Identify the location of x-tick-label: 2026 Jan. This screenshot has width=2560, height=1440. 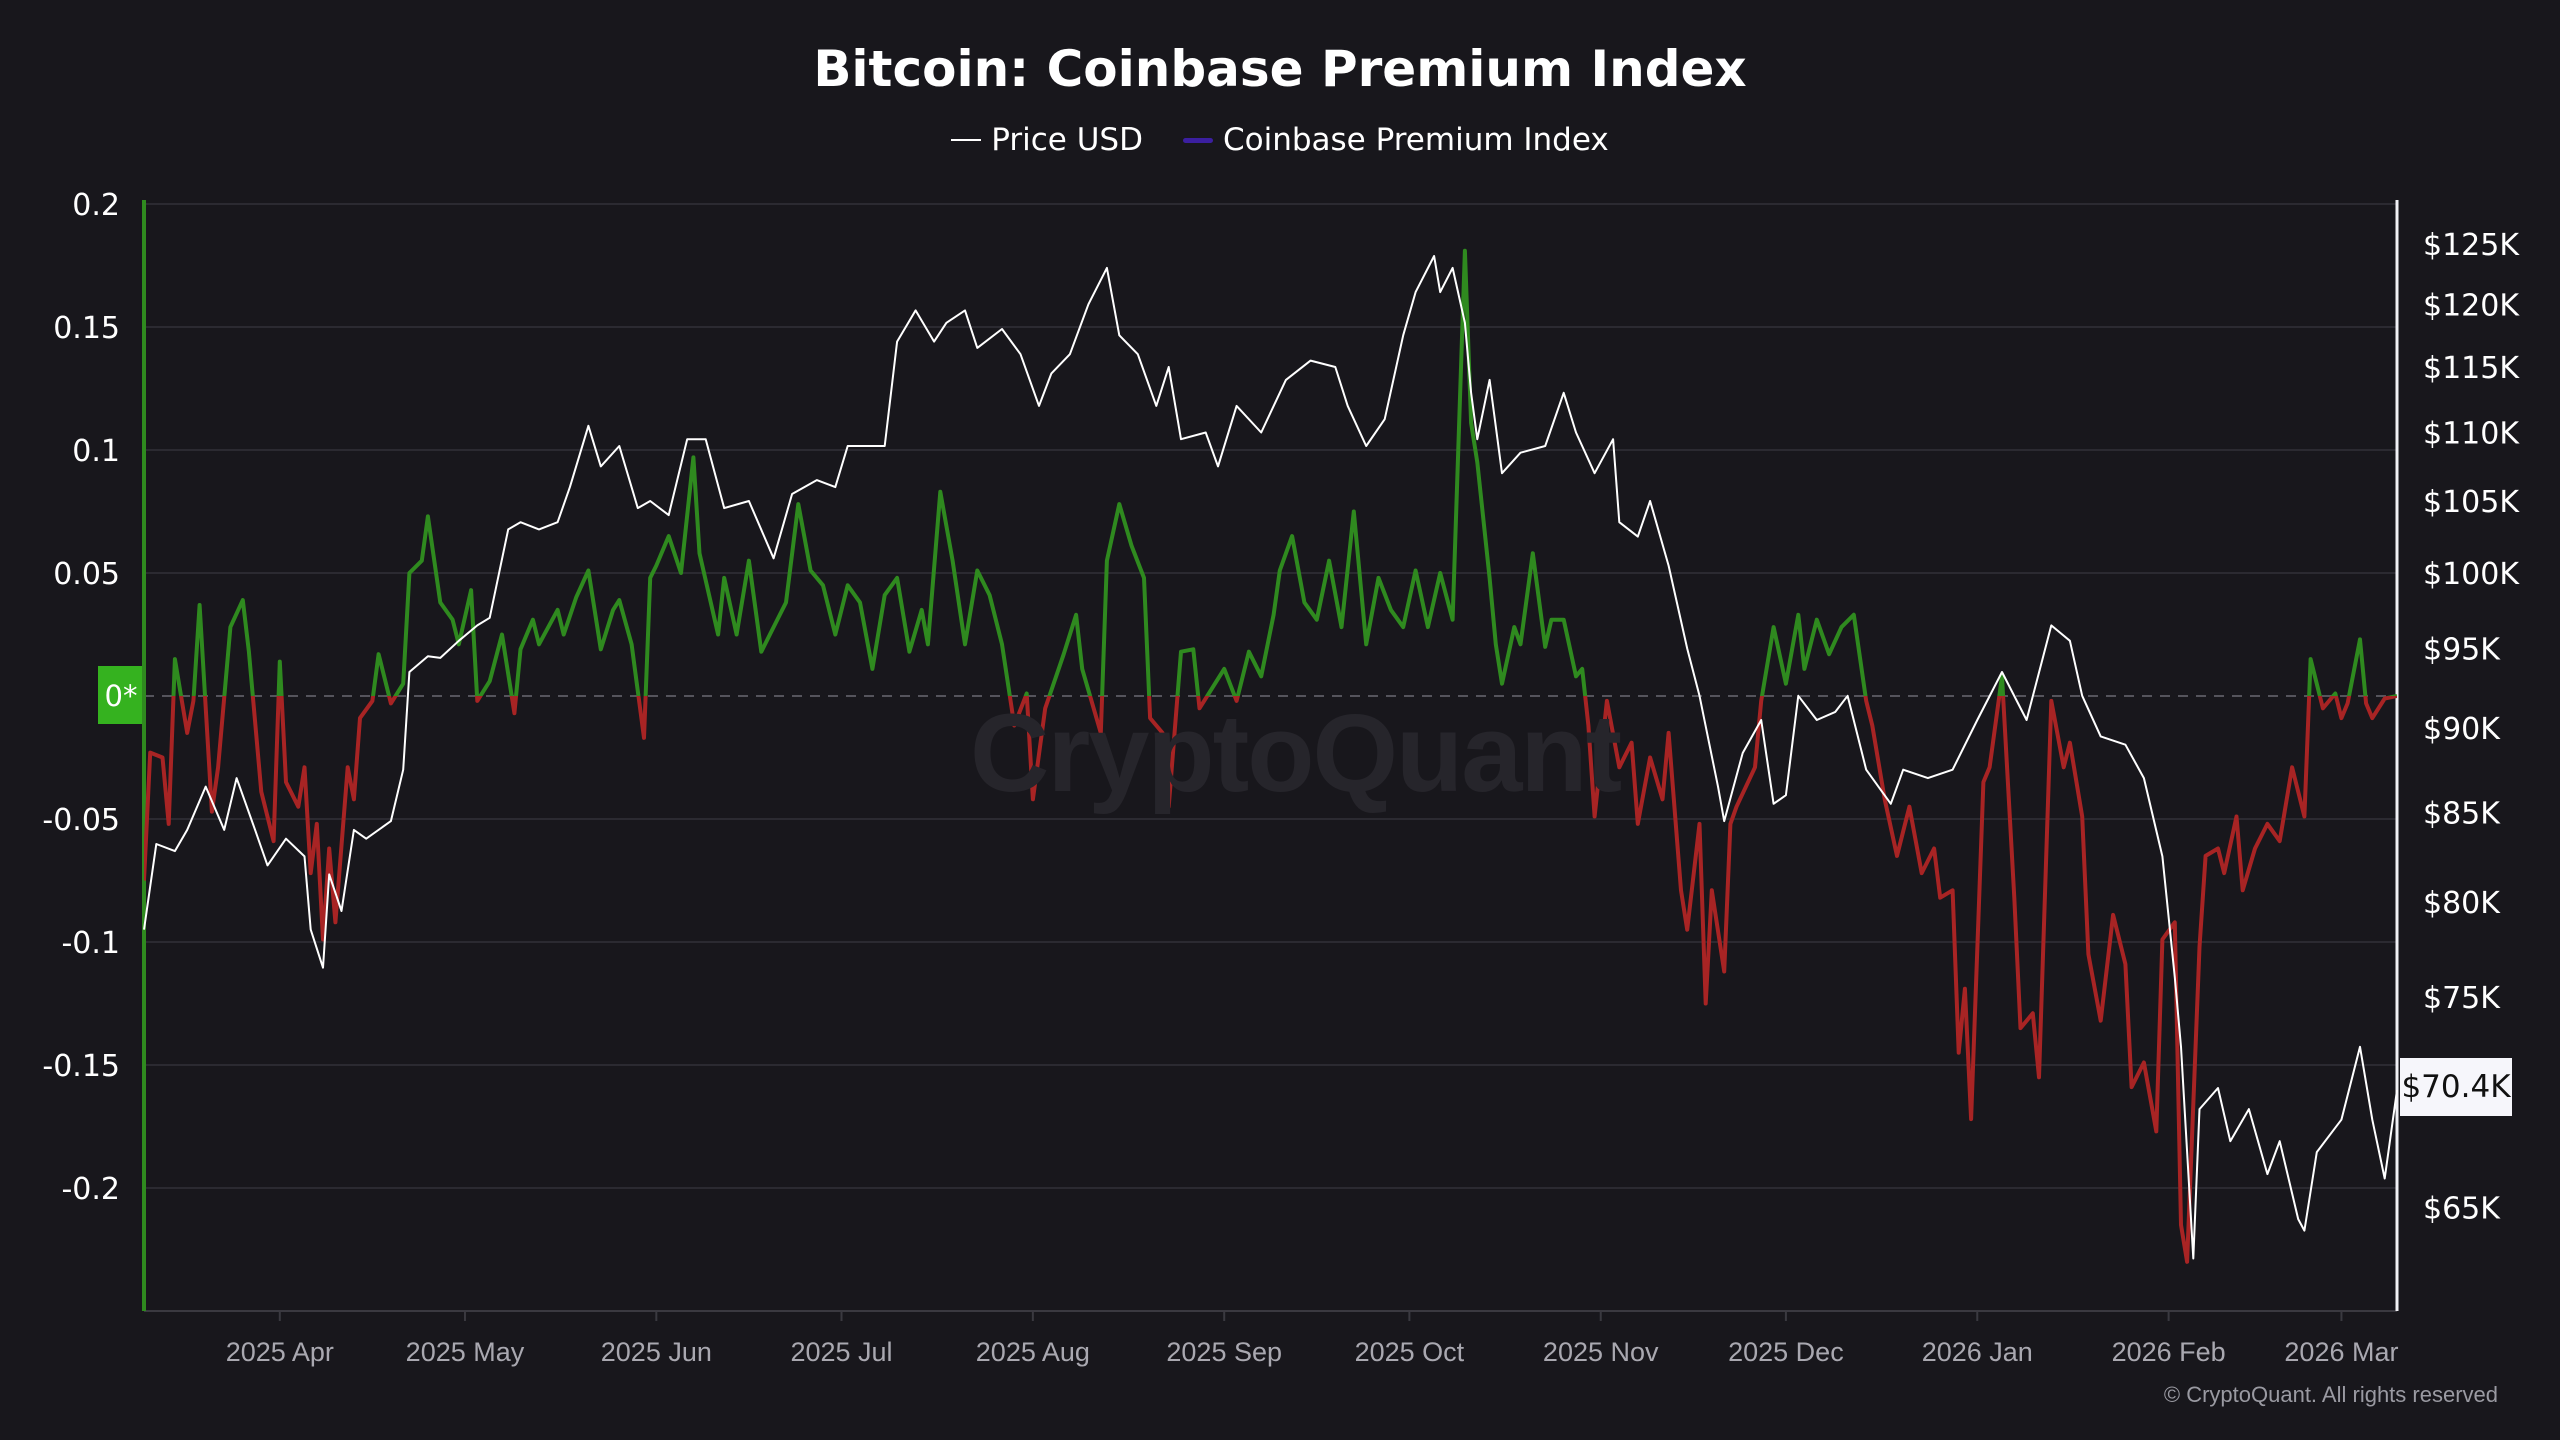
(1977, 1352).